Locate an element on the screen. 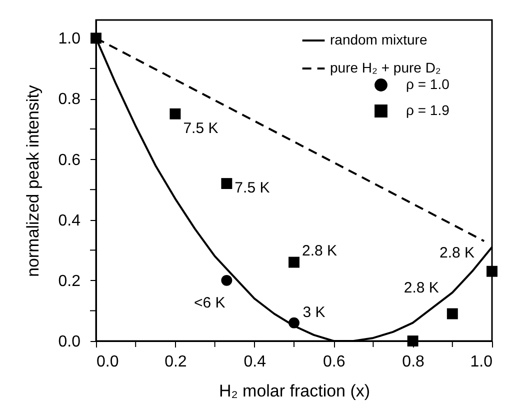  x-tick-label: 0.4 is located at coordinates (255, 362).